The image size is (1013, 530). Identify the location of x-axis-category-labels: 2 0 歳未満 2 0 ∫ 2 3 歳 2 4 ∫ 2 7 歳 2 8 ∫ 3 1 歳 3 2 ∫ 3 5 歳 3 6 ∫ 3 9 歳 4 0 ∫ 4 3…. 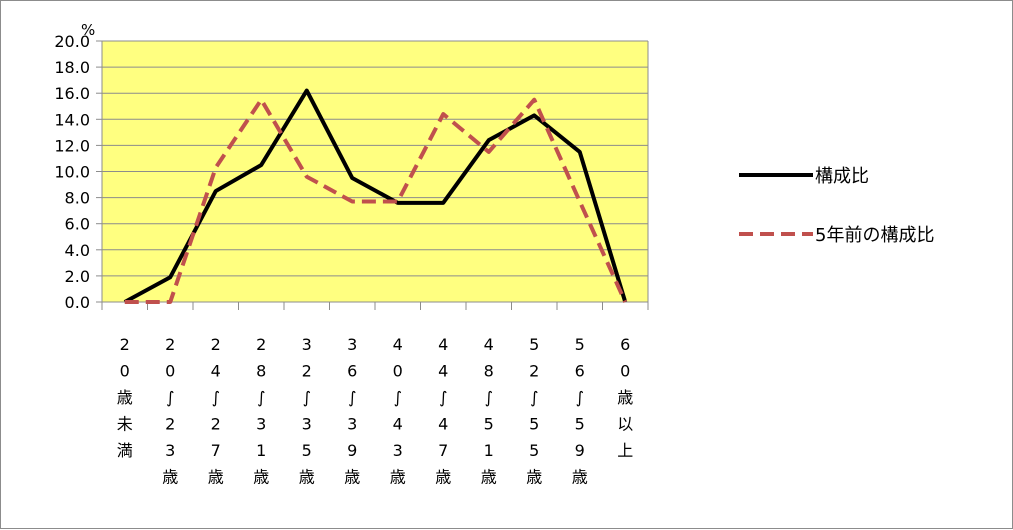
(375, 411).